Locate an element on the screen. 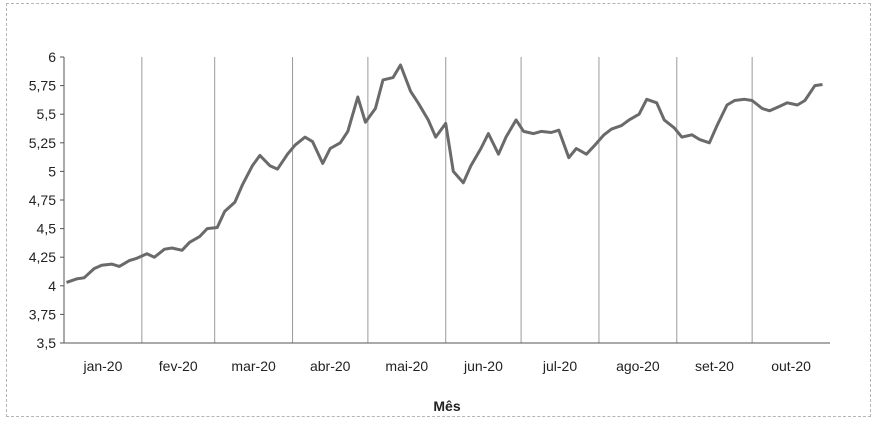  y-tick-label: 3,75 is located at coordinates (42, 314).